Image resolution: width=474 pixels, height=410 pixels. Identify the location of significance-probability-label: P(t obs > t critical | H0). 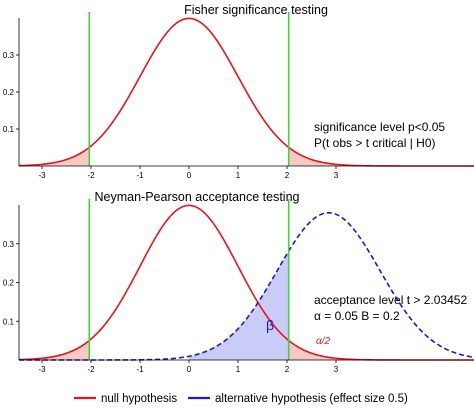
(374, 143).